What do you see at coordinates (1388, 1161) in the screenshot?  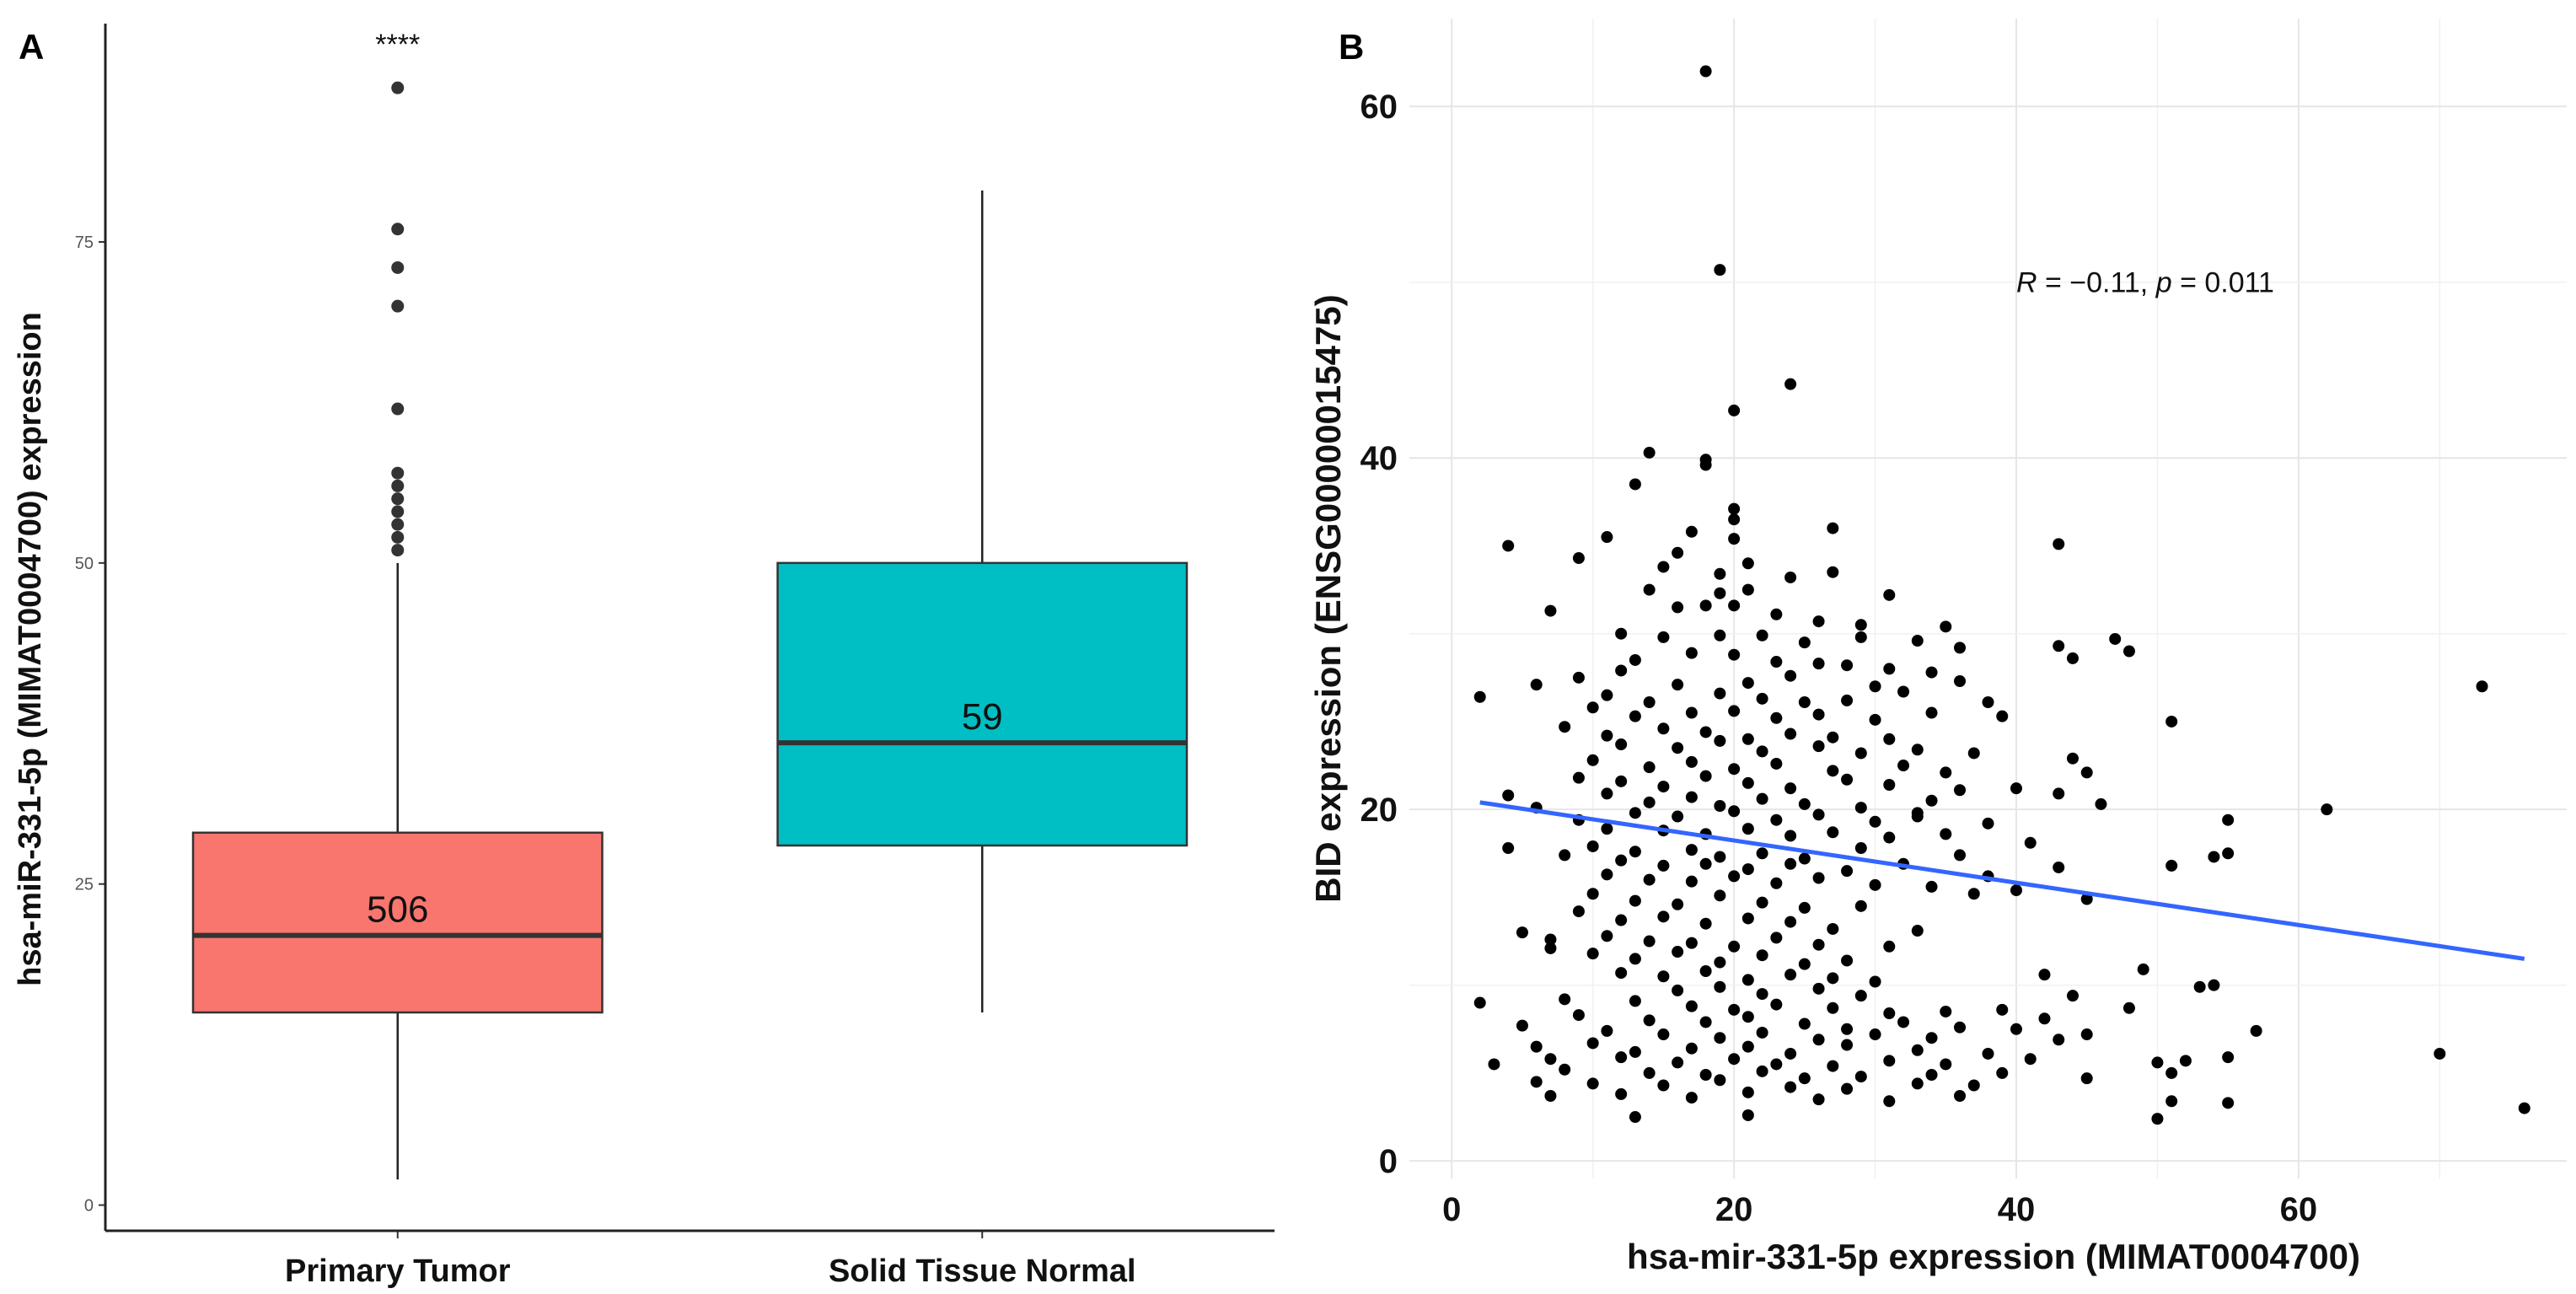 I see `y-tick-label: 0` at bounding box center [1388, 1161].